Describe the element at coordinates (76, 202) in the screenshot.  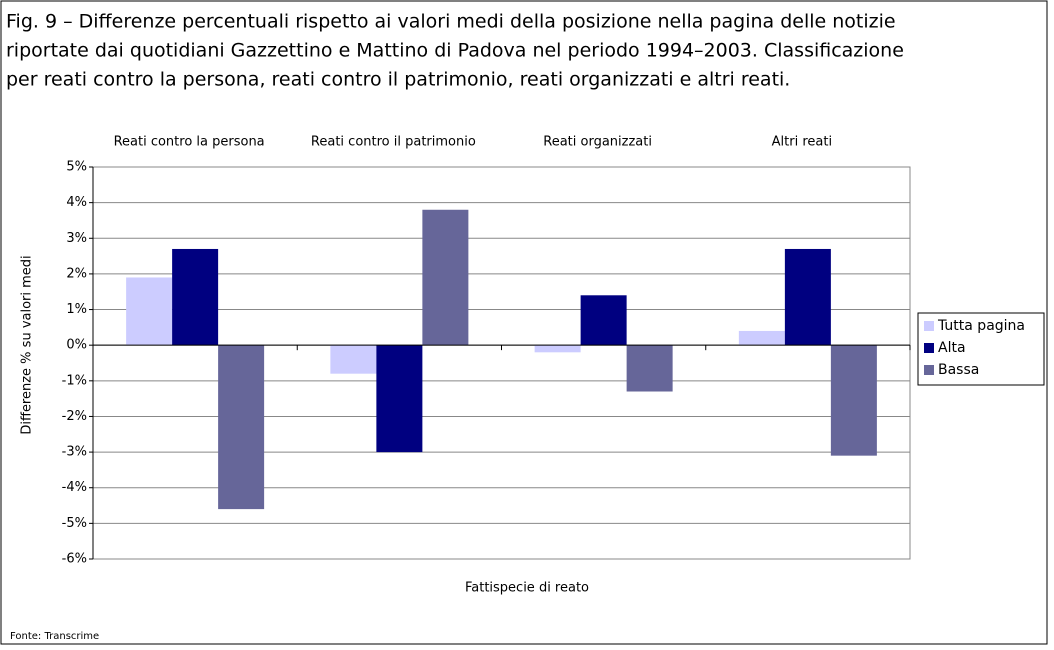
I see `y-tick-label: 4%` at that location.